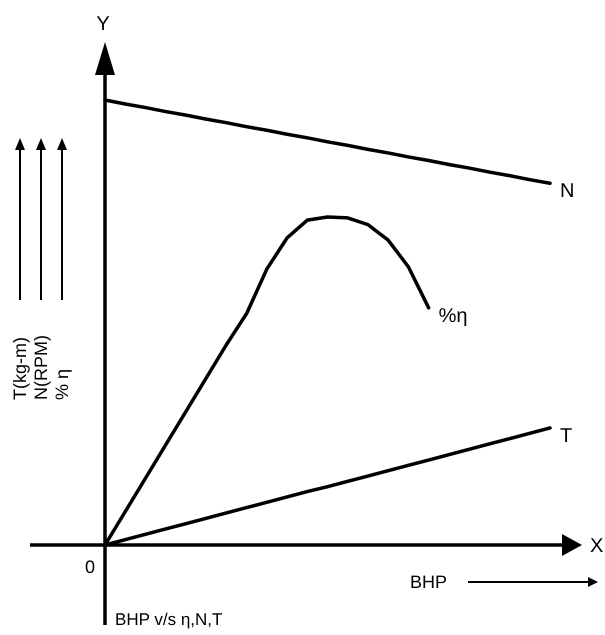  I want to click on y-axis-title: Y, so click(103, 24).